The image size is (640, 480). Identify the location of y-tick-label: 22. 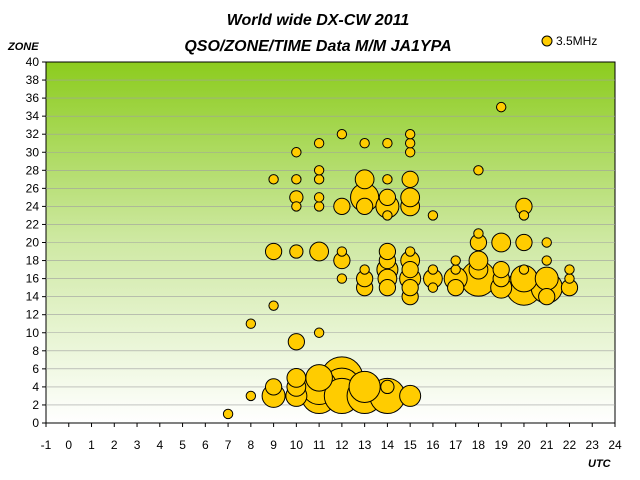
(33, 224).